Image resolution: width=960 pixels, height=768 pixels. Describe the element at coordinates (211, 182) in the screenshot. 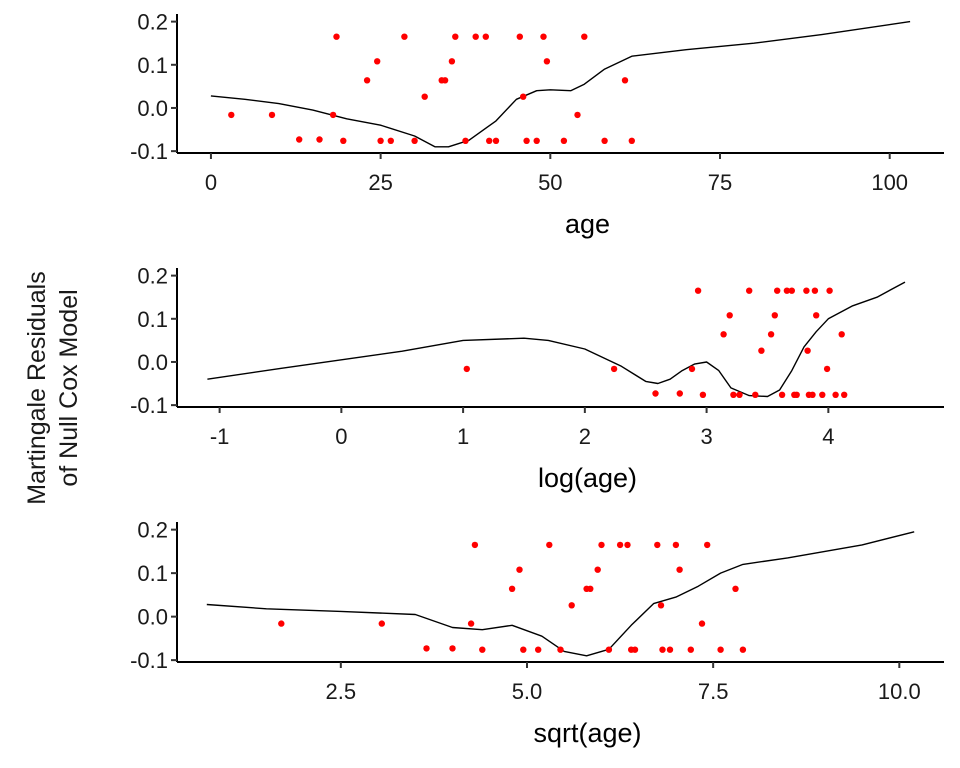

I see `age-x-tick-label: 0` at that location.